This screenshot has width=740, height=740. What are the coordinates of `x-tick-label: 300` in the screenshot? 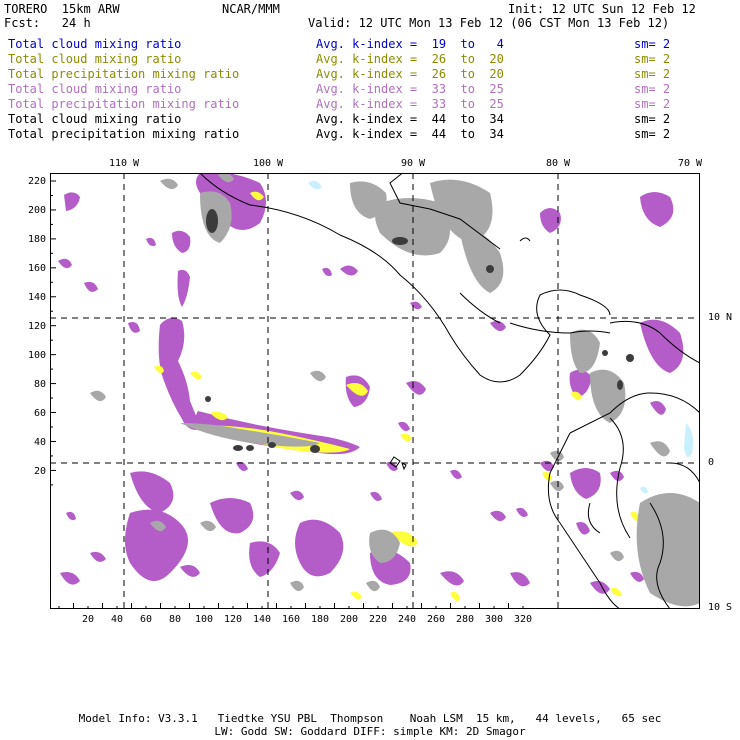 It's located at (494, 619).